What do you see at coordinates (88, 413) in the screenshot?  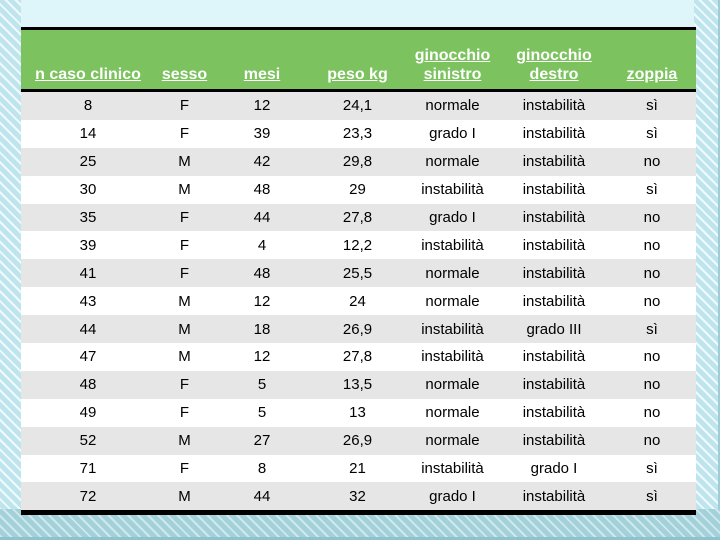 I see `table-cell: 49` at bounding box center [88, 413].